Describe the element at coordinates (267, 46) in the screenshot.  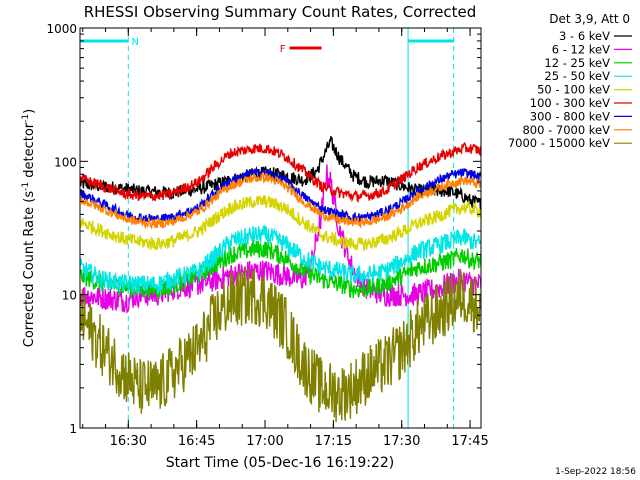
I see `flag-markers: NF` at that location.